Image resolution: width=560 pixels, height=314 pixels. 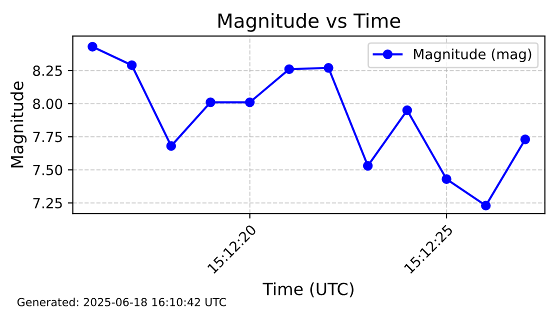 What do you see at coordinates (18, 125) in the screenshot?
I see `y-axis-title: Magnitude` at bounding box center [18, 125].